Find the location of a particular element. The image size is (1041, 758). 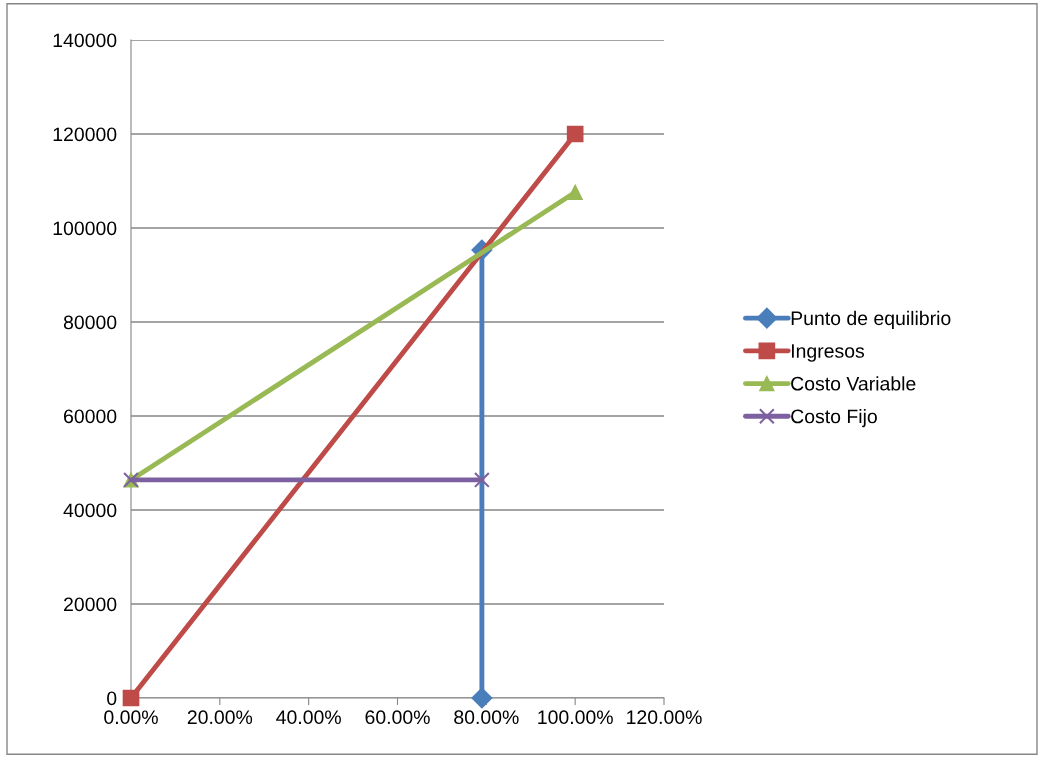

y-tick-label: 0 is located at coordinates (112, 698).